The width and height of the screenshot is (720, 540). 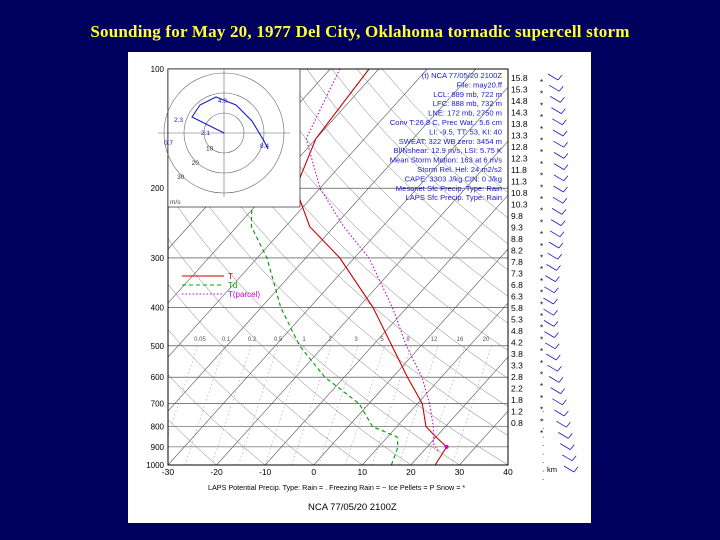 I want to click on wind-unit-label: m/s, so click(x=175, y=202).